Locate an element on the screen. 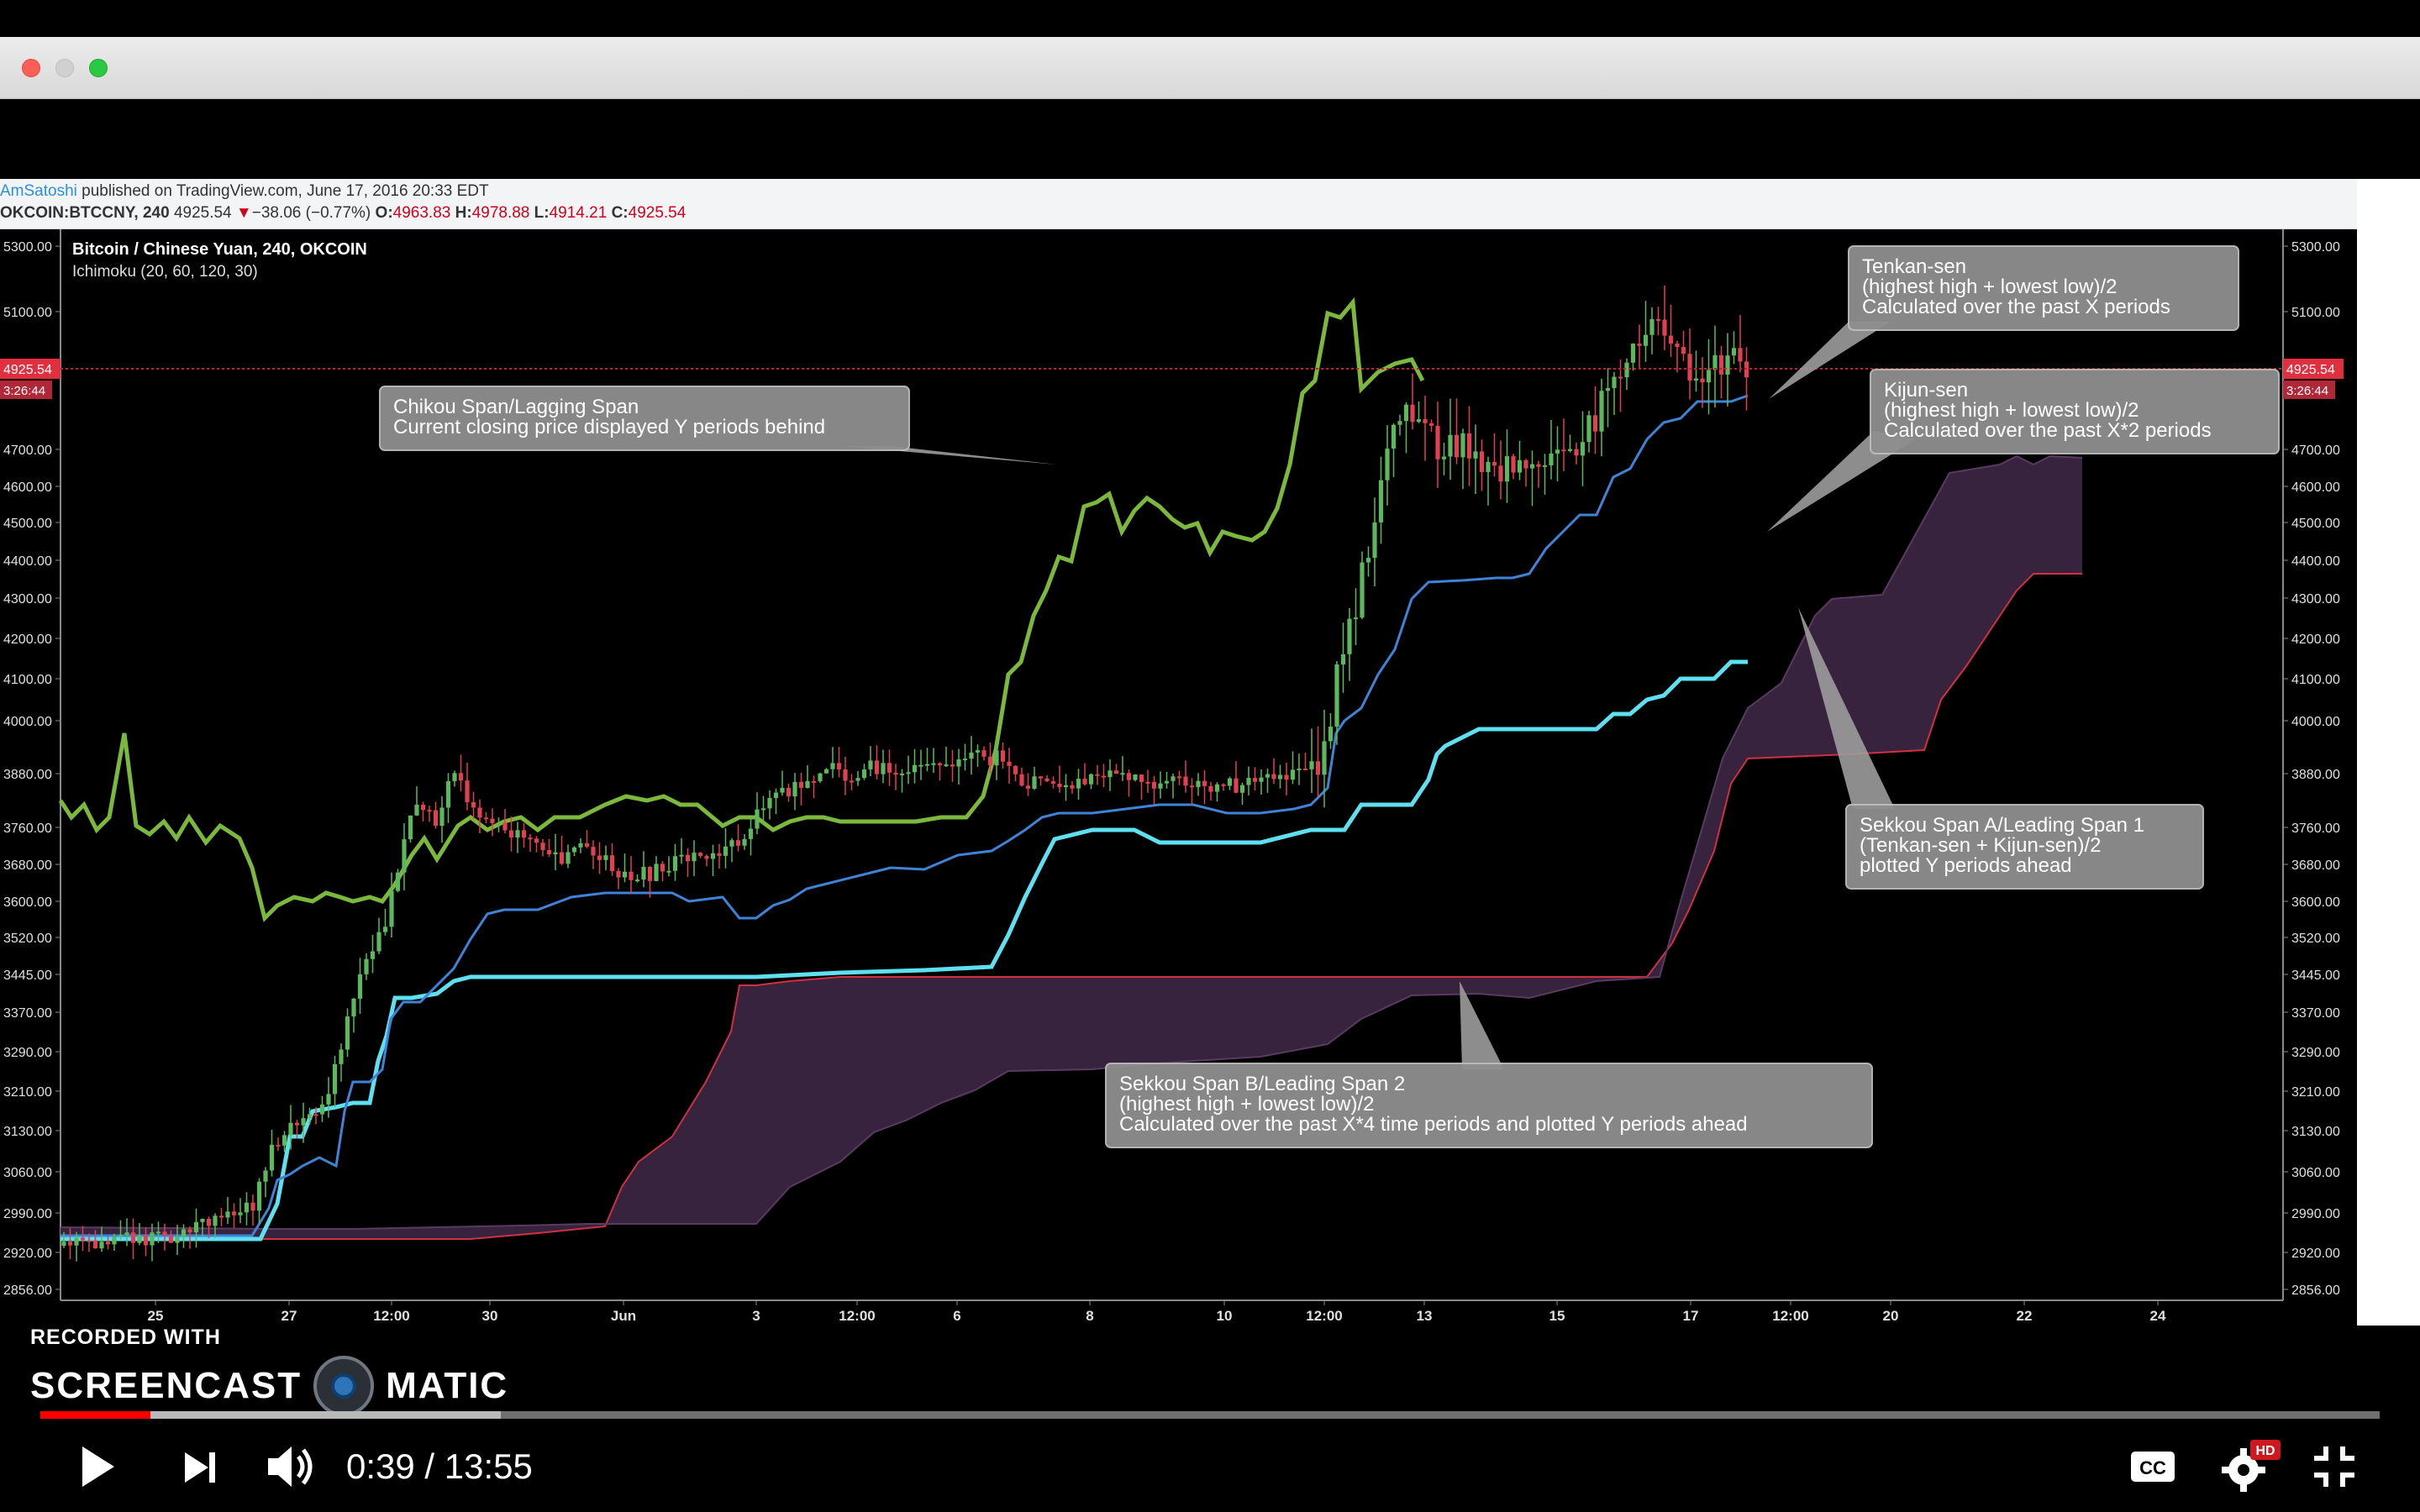  chikou-callout-box is located at coordinates (644, 418).